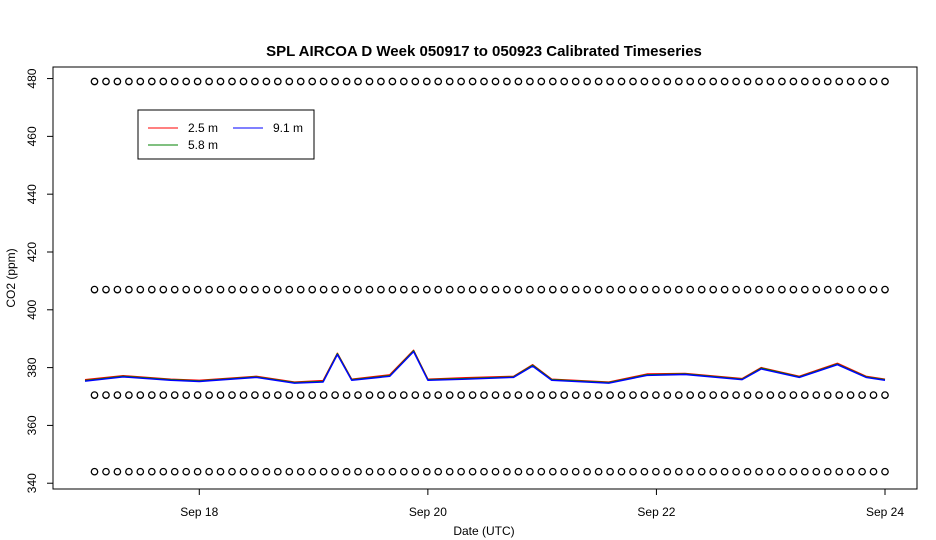  What do you see at coordinates (32, 78) in the screenshot?
I see `y-tick-label-480: 480` at bounding box center [32, 78].